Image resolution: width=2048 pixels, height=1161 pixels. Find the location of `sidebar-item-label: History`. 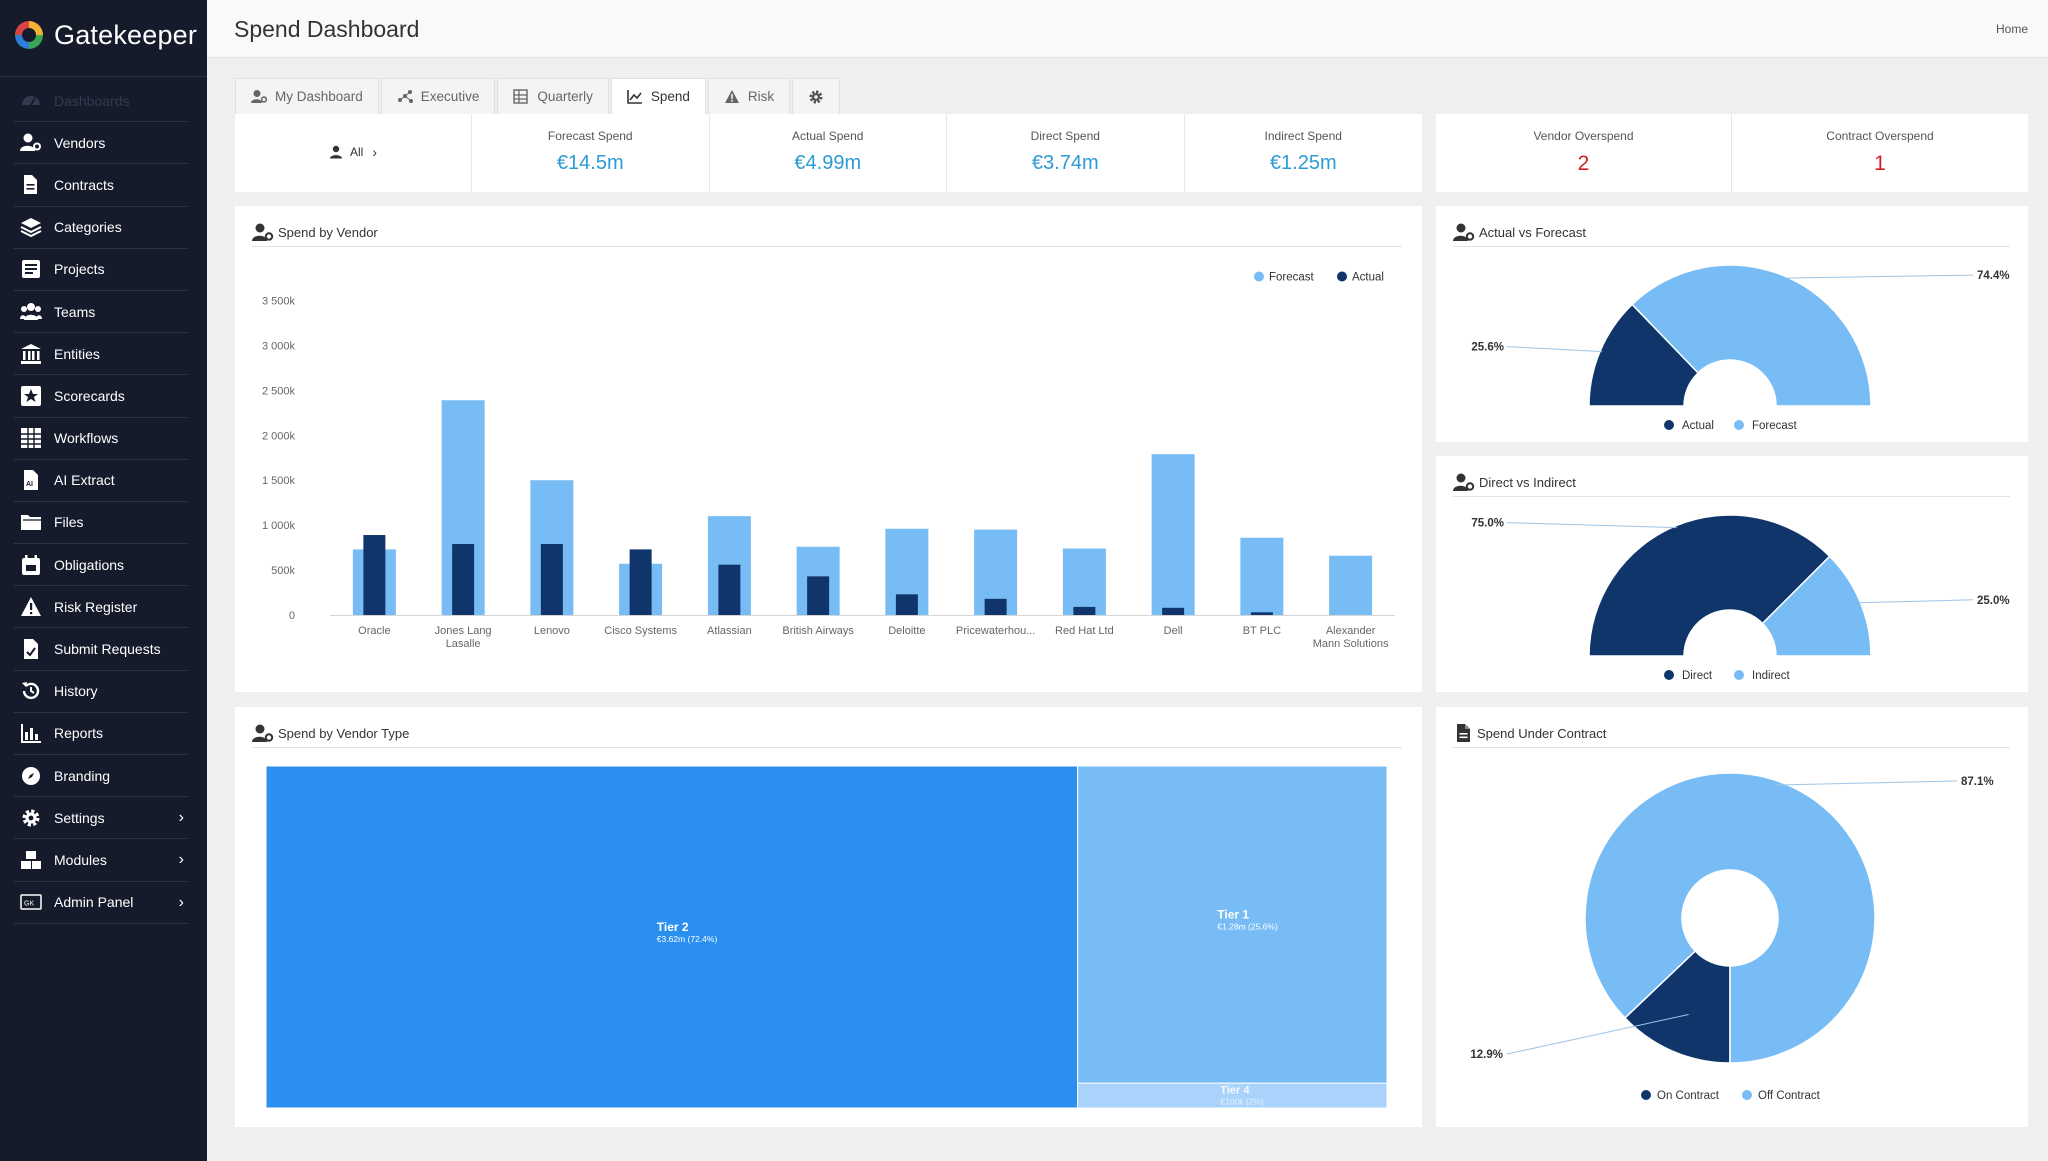

sidebar-item-label: History is located at coordinates (76, 691).